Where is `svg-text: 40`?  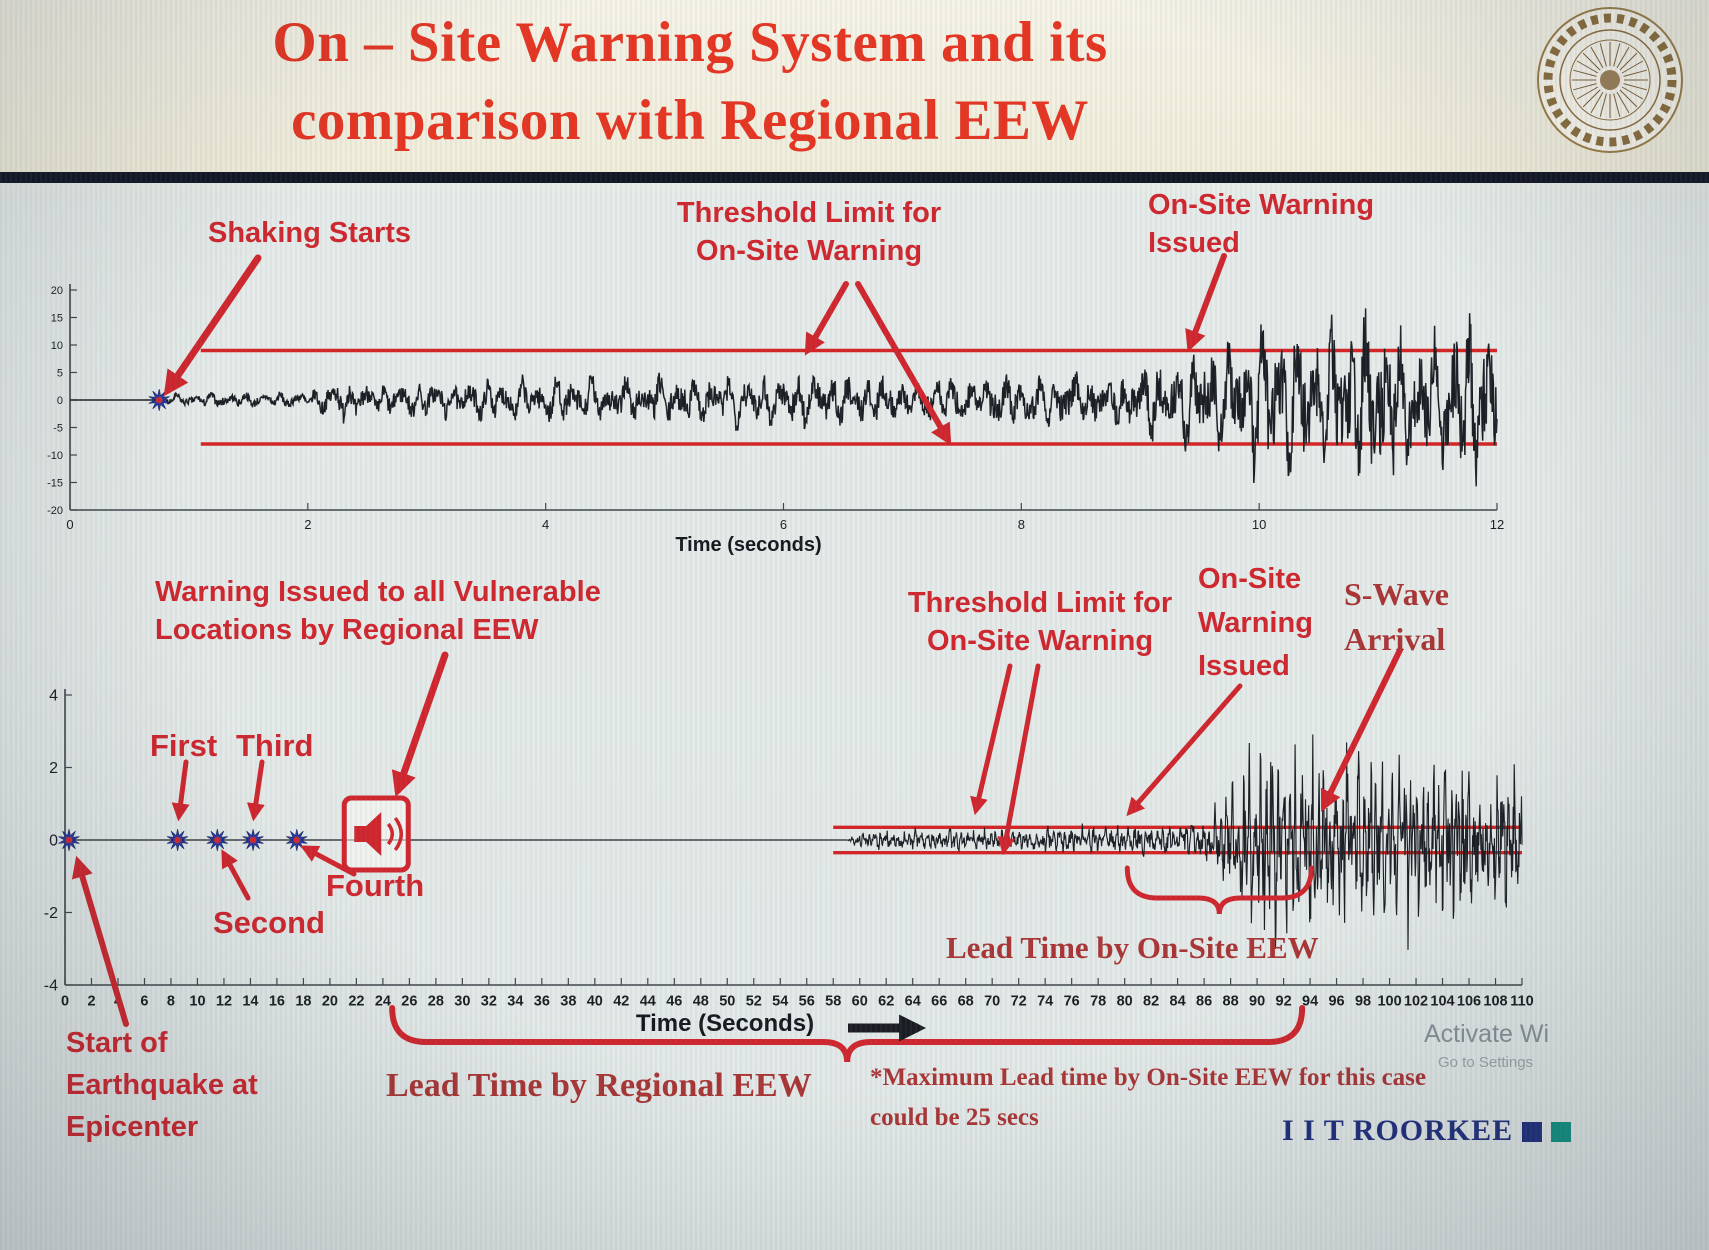
svg-text: 40 is located at coordinates (595, 1002).